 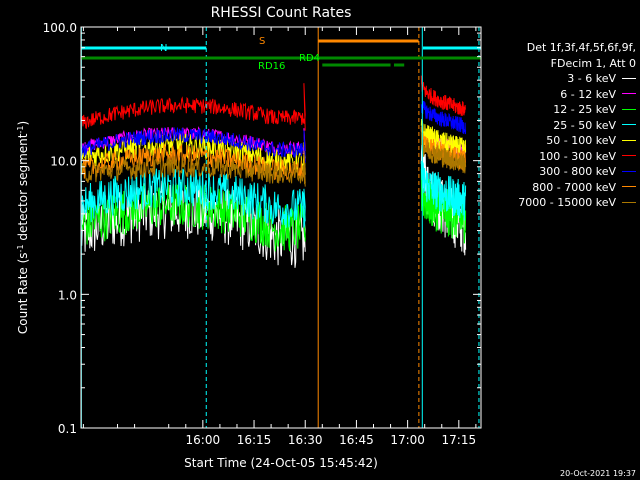 I want to click on legend-header-line-1: Det 1f,3f,4f,5f,6f,9f,, so click(x=581, y=47).